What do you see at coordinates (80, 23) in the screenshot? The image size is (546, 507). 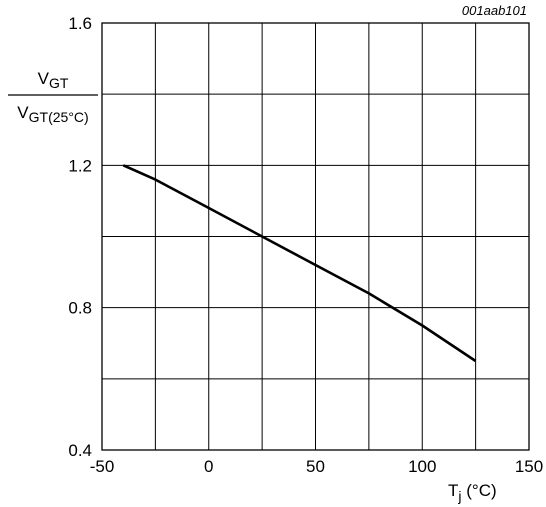 I see `y-tick-label-3: 1.6` at bounding box center [80, 23].